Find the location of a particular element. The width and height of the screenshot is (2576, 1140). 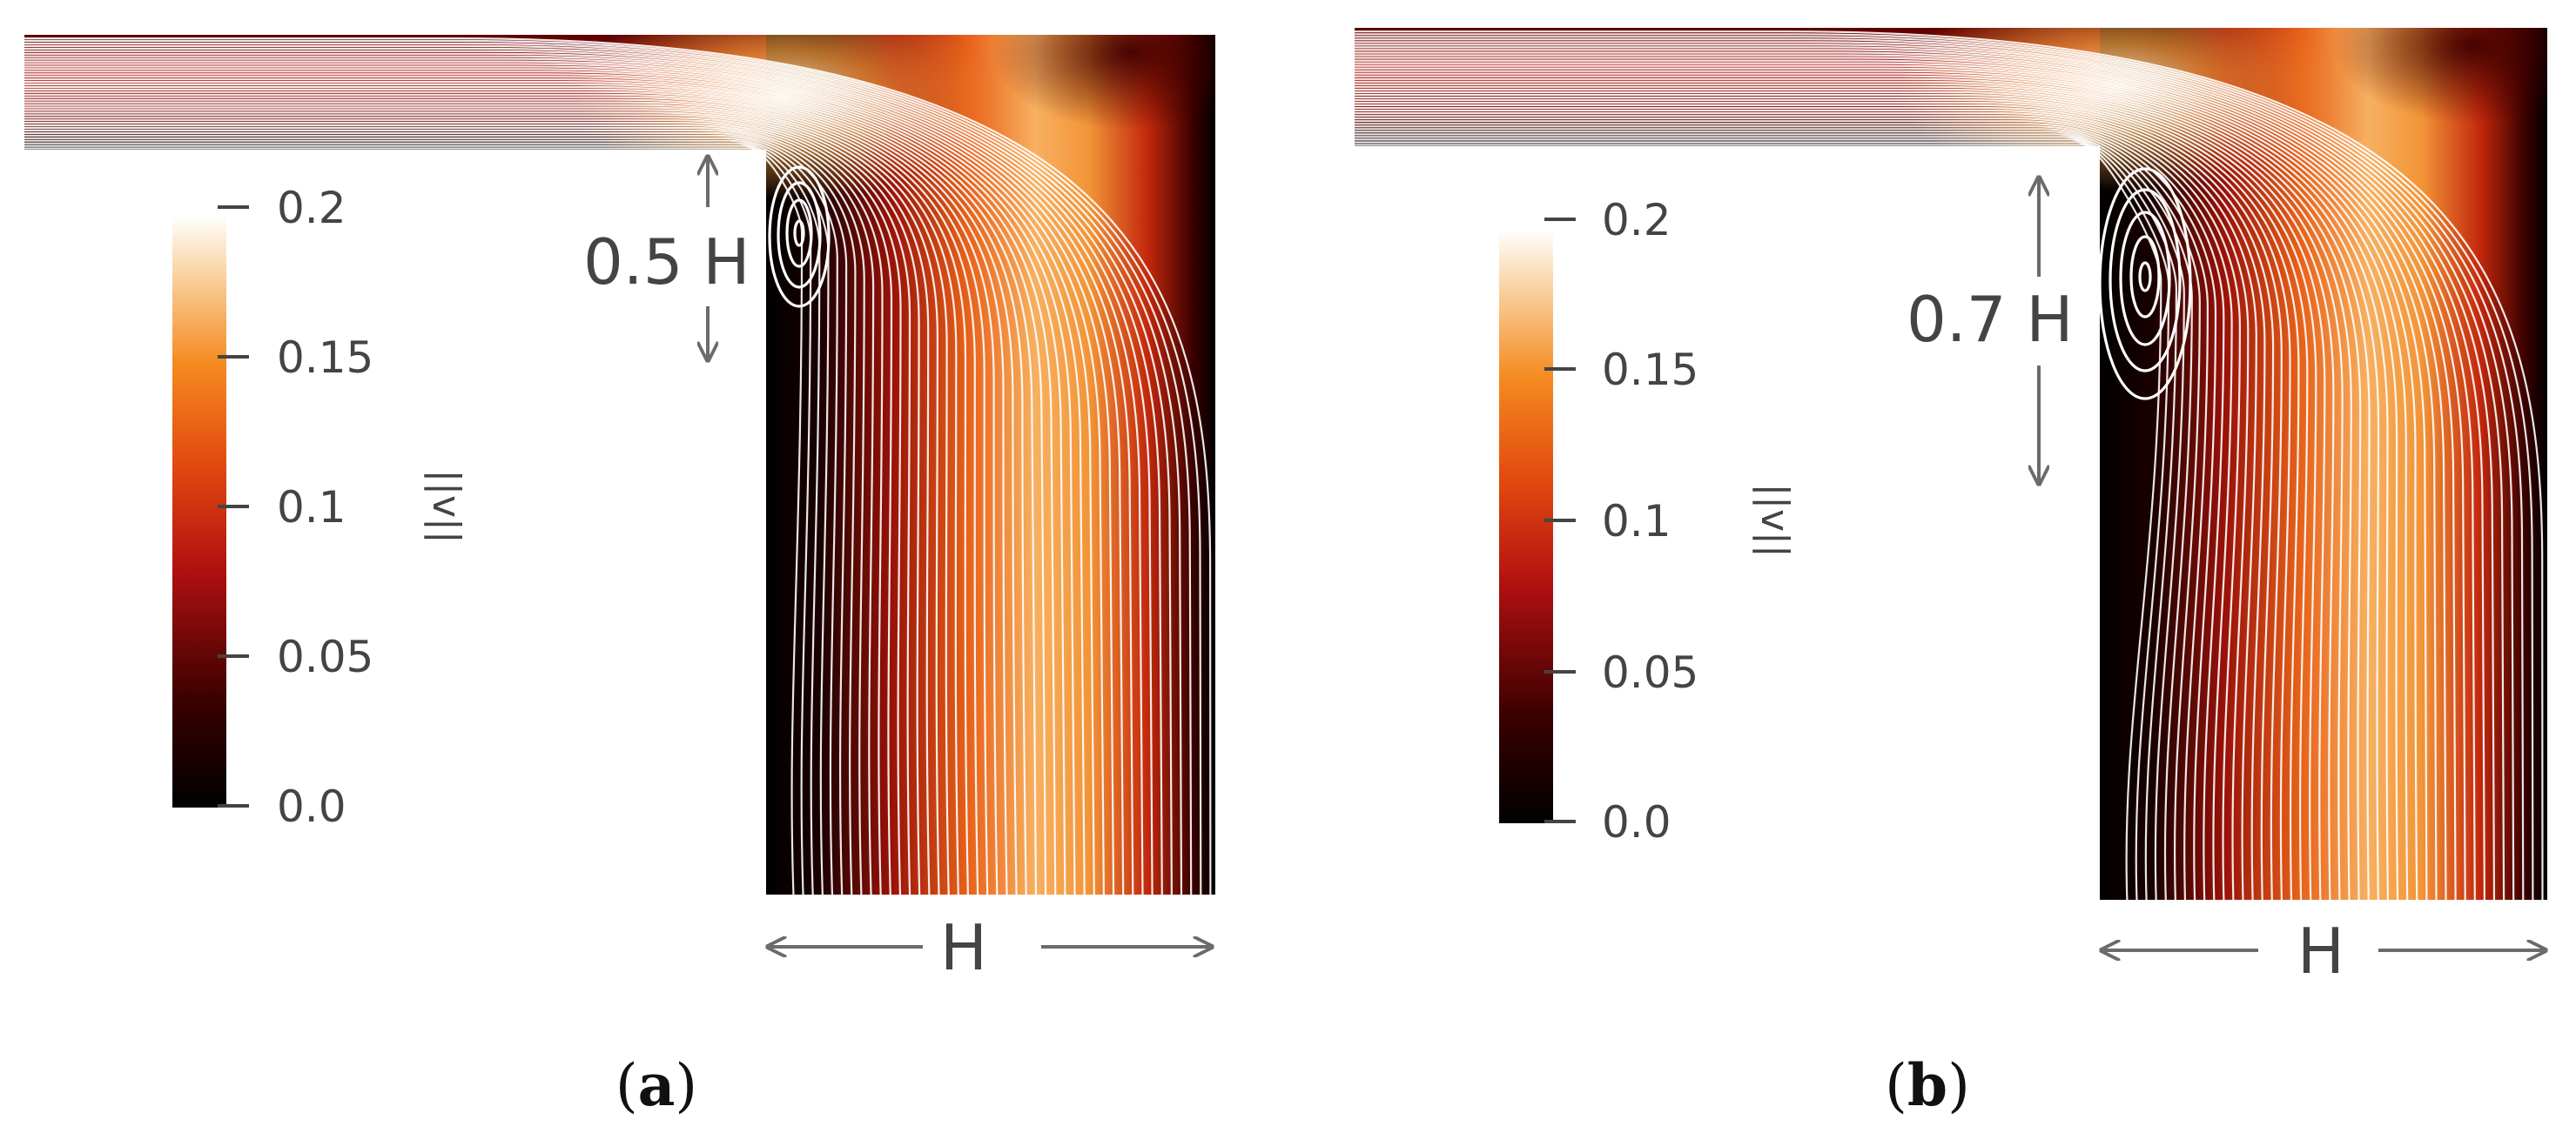

colorbar-b-tick-2: 0.1 is located at coordinates (1636, 521).